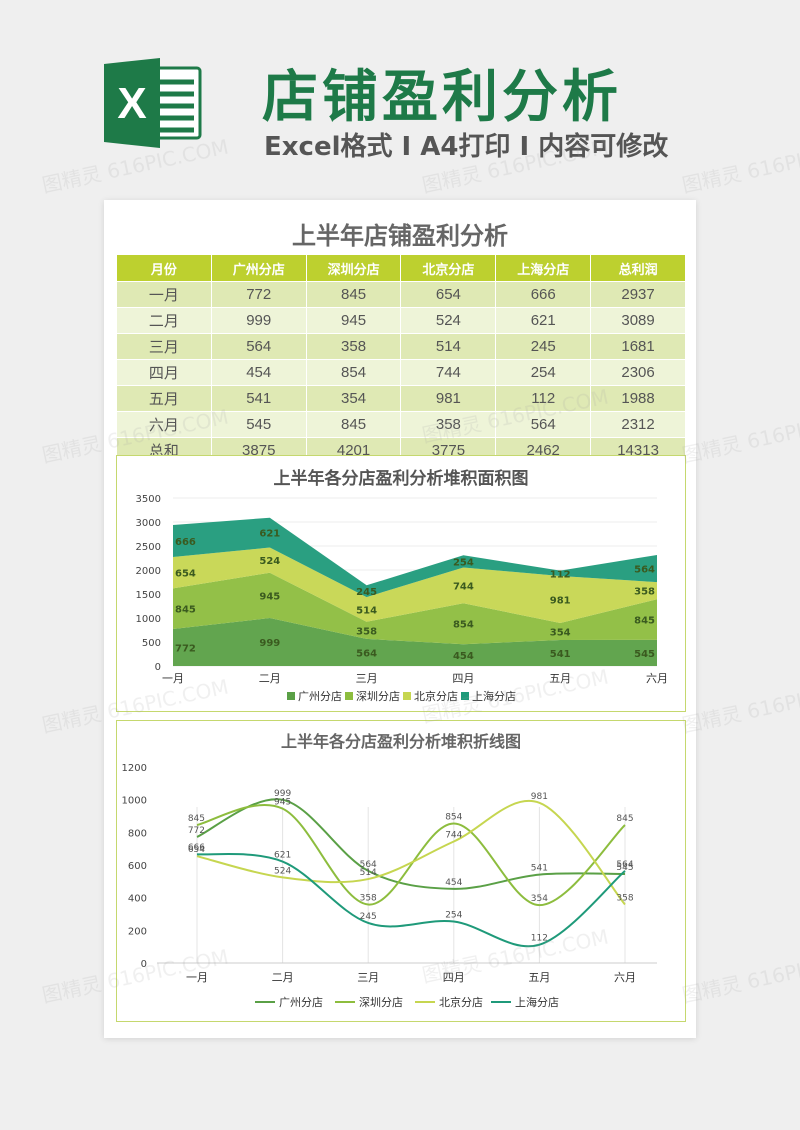 The height and width of the screenshot is (1130, 800). What do you see at coordinates (560, 678) in the screenshot?
I see `x-tick-label: 五月` at bounding box center [560, 678].